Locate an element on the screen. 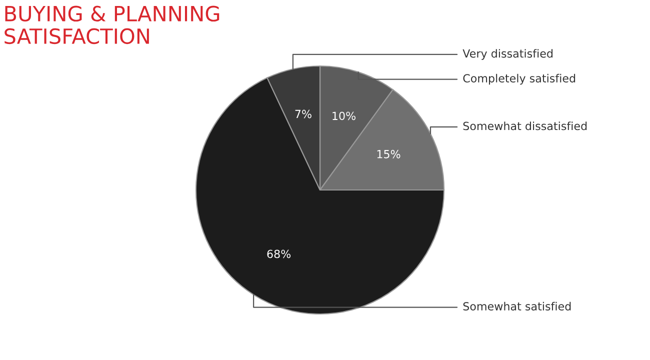 Image resolution: width=650 pixels, height=360 pixels. data-label: 15% is located at coordinates (388, 154).